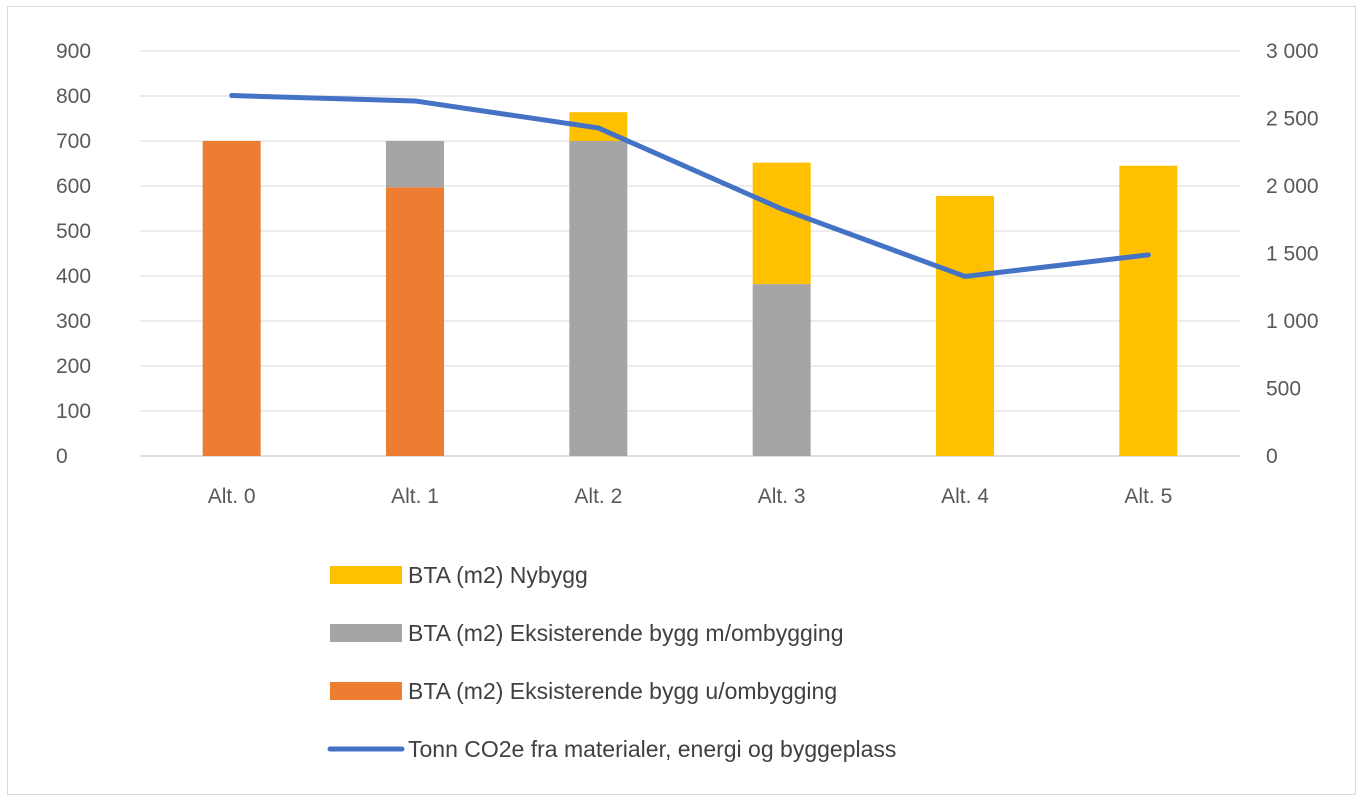 The image size is (1368, 803). Describe the element at coordinates (73, 186) in the screenshot. I see `y-tick-label: 600` at that location.